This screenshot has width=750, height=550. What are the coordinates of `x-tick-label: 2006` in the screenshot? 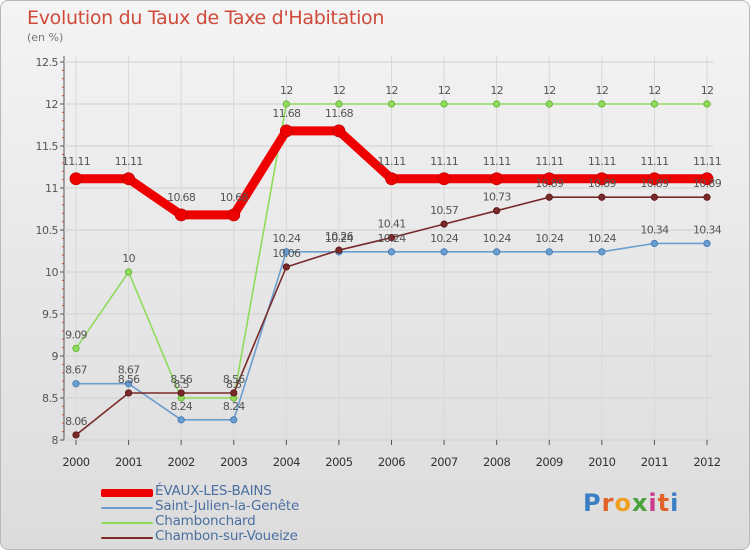 It's located at (391, 462).